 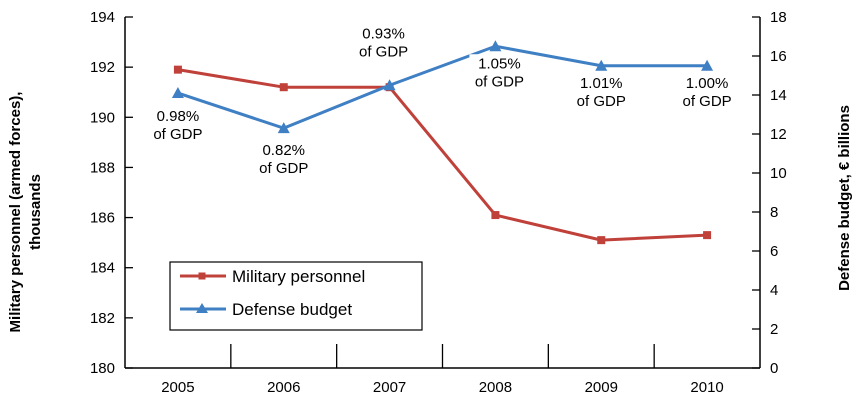 I want to click on left-tick-label: 180, so click(x=102, y=368).